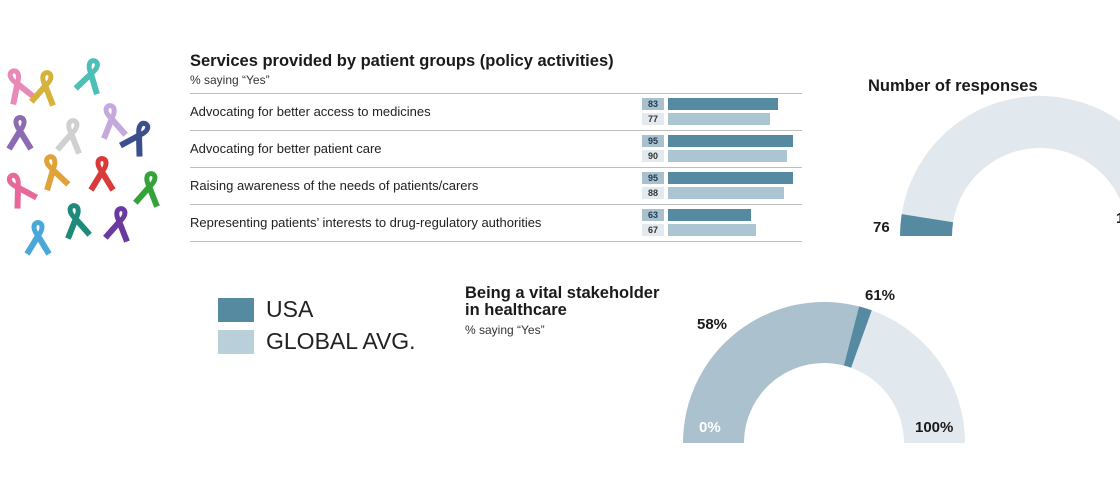 The width and height of the screenshot is (1120, 500). Describe the element at coordinates (653, 156) in the screenshot. I see `bar-value-label-glob: 90` at that location.